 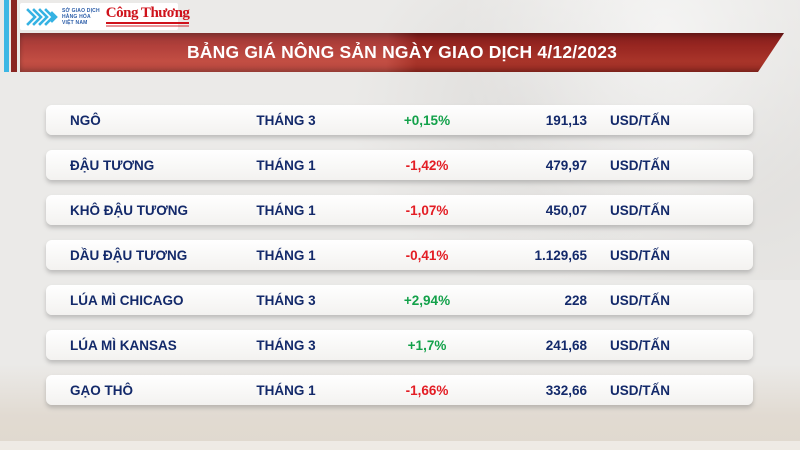 What do you see at coordinates (399, 120) in the screenshot?
I see `table-row: NGÔ THÁNG 3 +0,15% 191,13 USD/TẤN` at bounding box center [399, 120].